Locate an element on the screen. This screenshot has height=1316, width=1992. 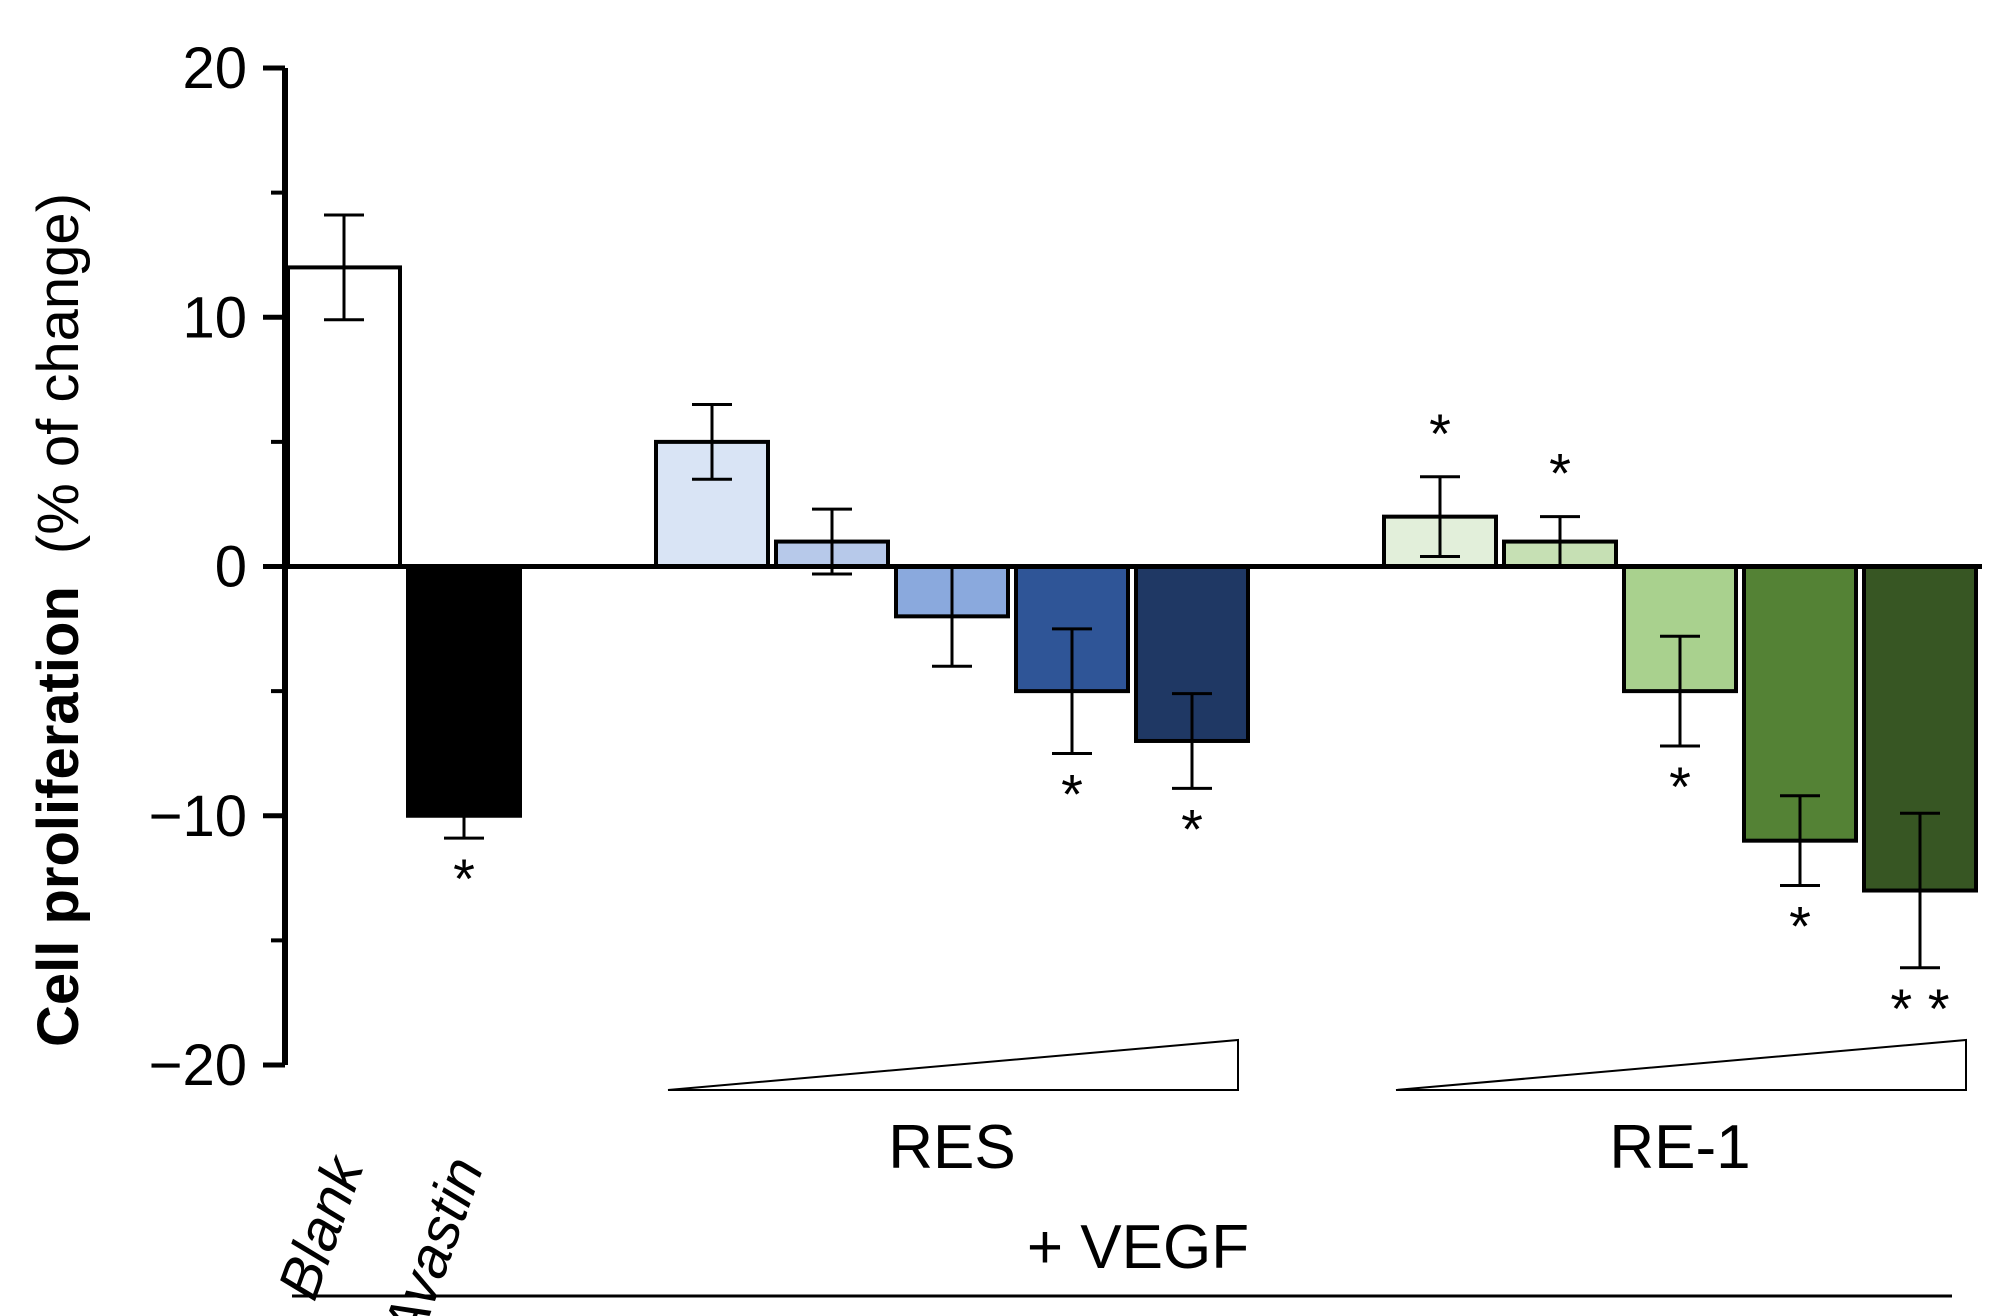
y-axis-title-bold: Cell proliferation is located at coordinates (58, 816).